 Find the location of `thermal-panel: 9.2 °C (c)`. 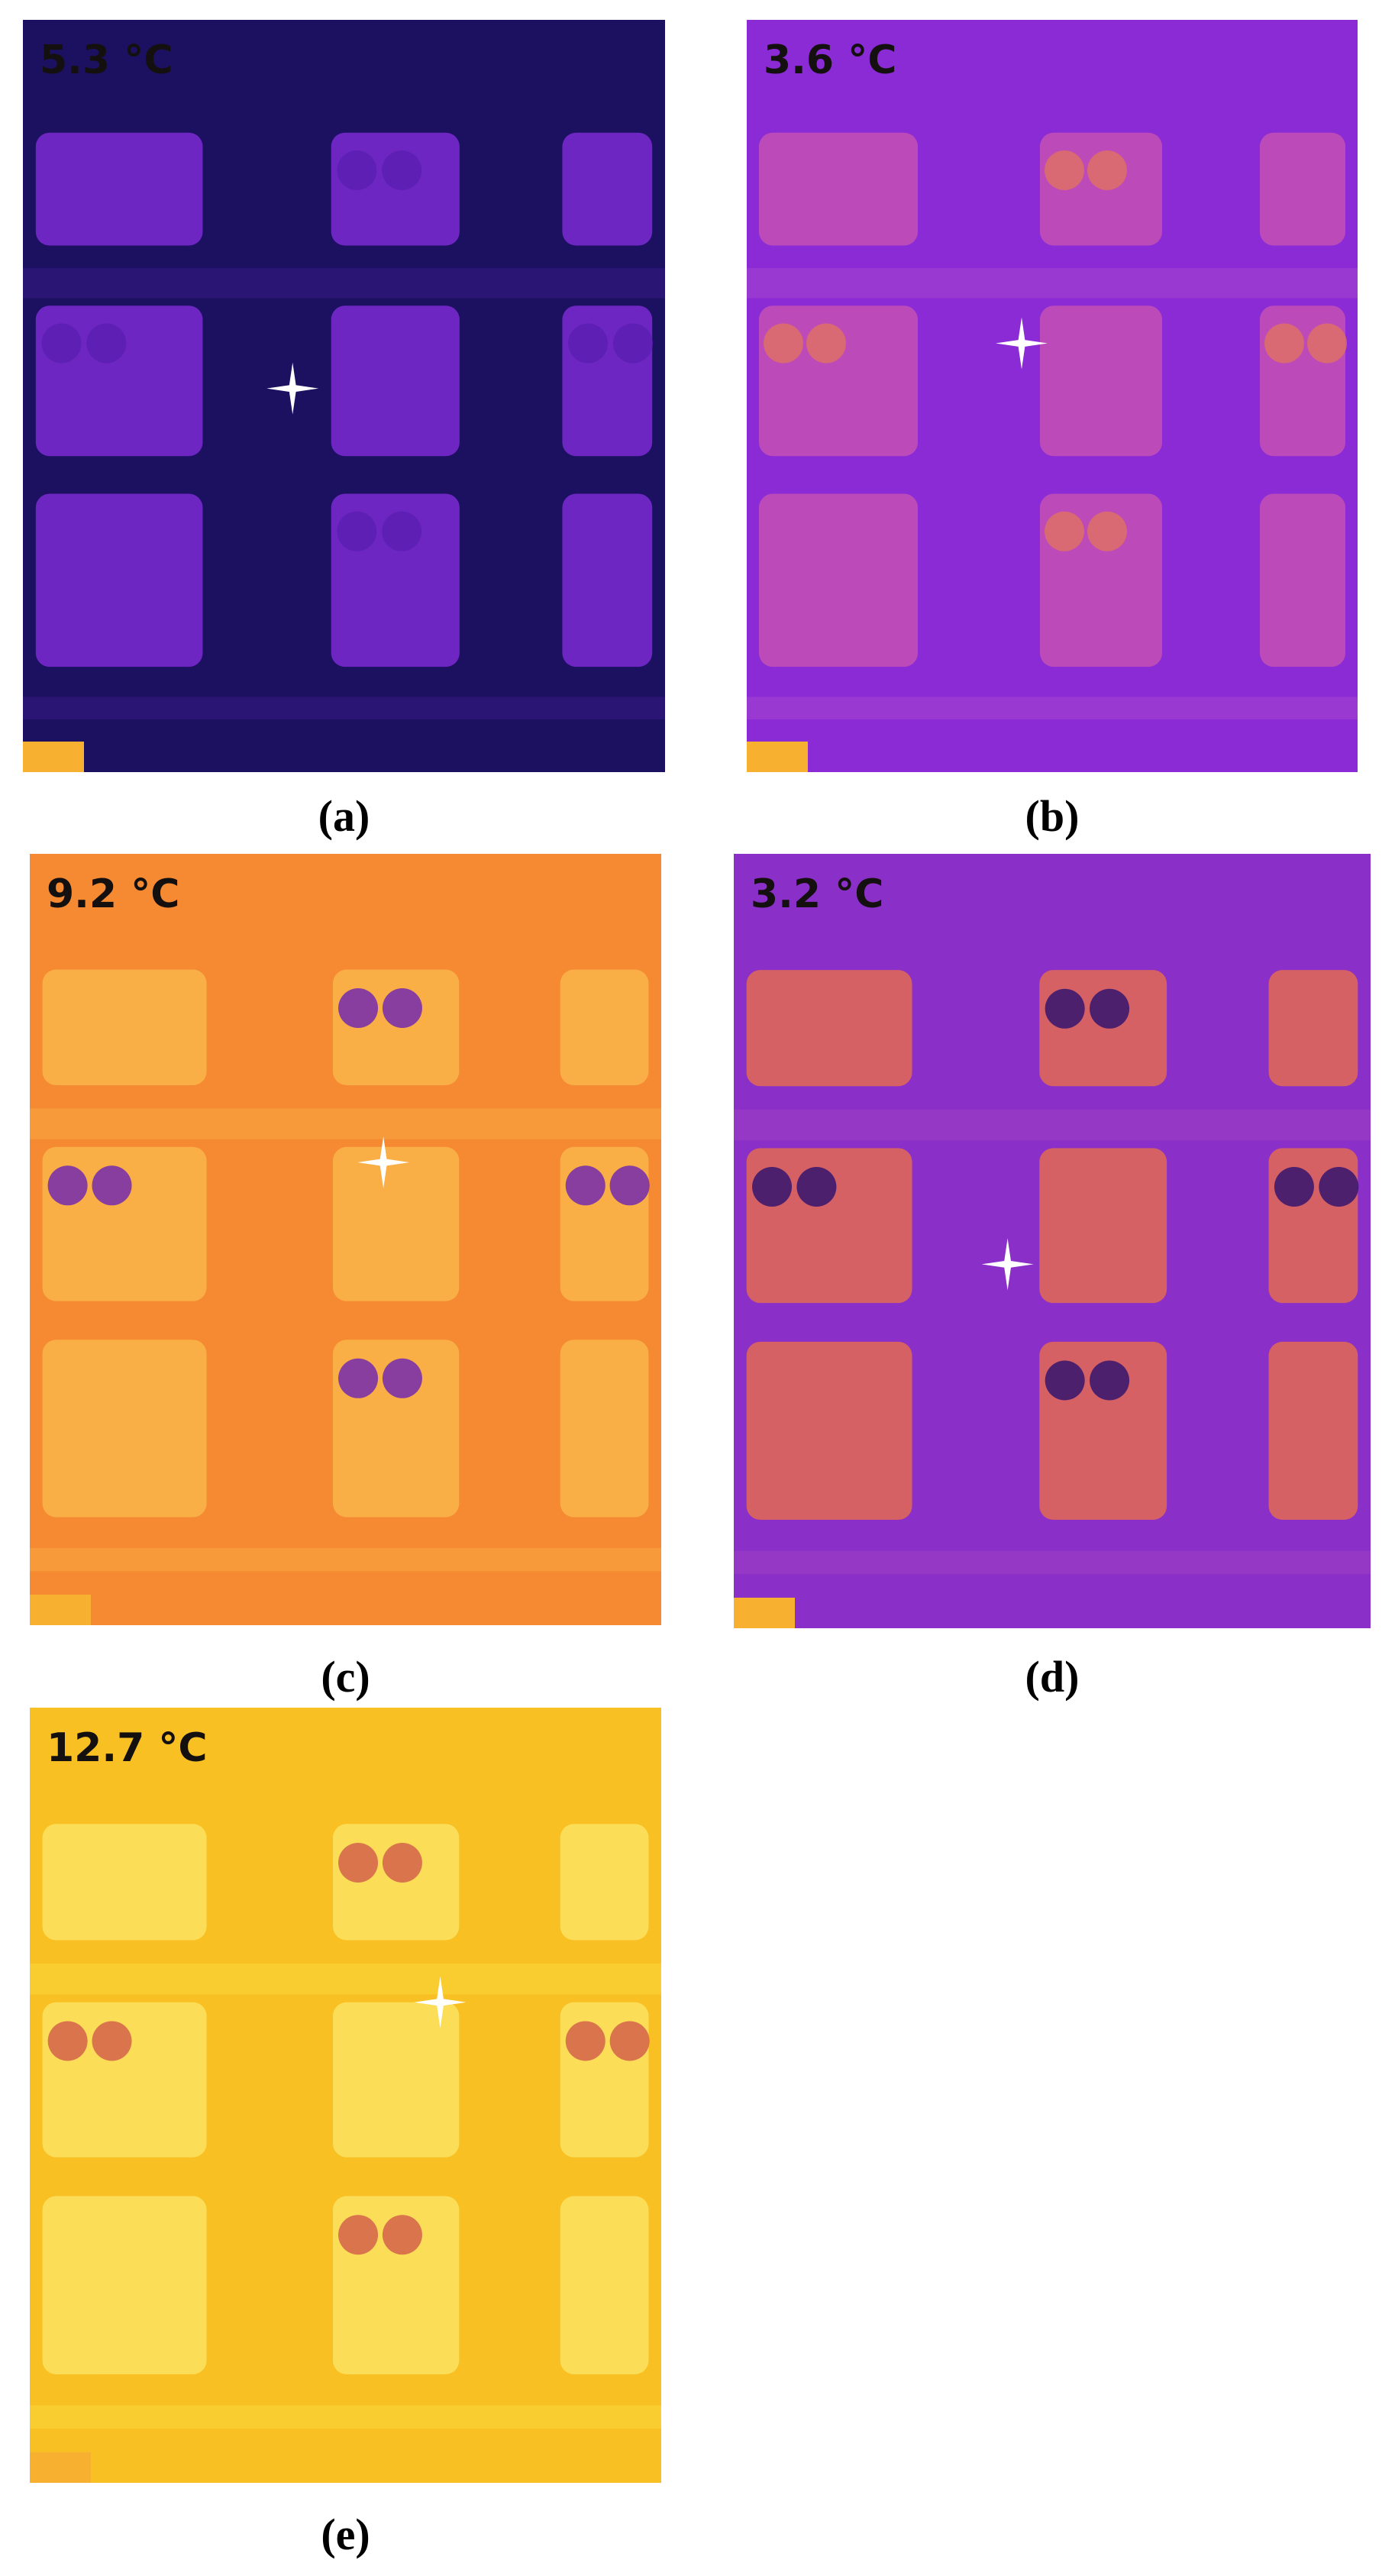

thermal-panel: 9.2 °C (c) is located at coordinates (345, 1278).